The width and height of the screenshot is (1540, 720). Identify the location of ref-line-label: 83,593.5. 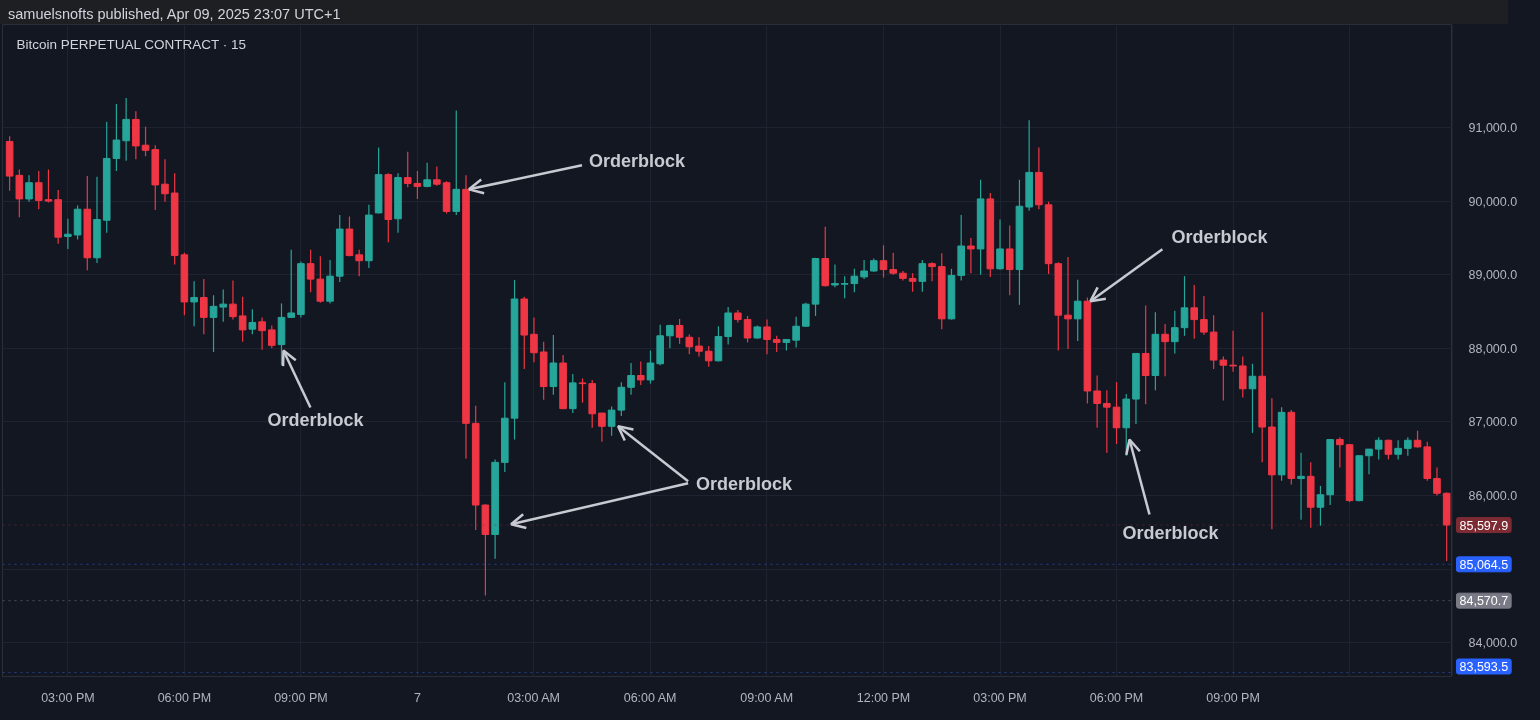
(1484, 667).